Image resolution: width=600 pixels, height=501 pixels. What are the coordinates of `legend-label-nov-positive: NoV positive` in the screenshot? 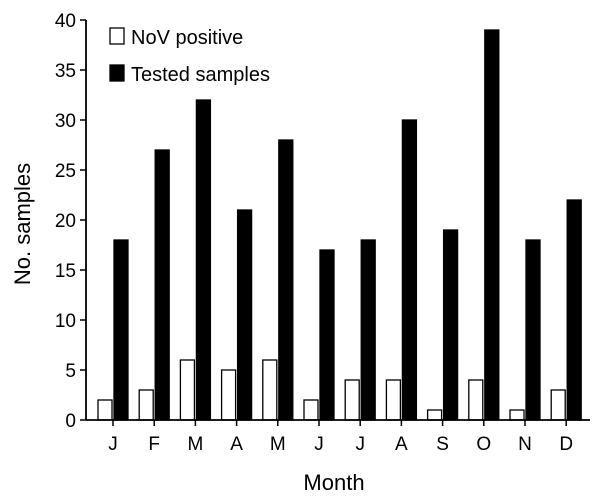 It's located at (187, 38).